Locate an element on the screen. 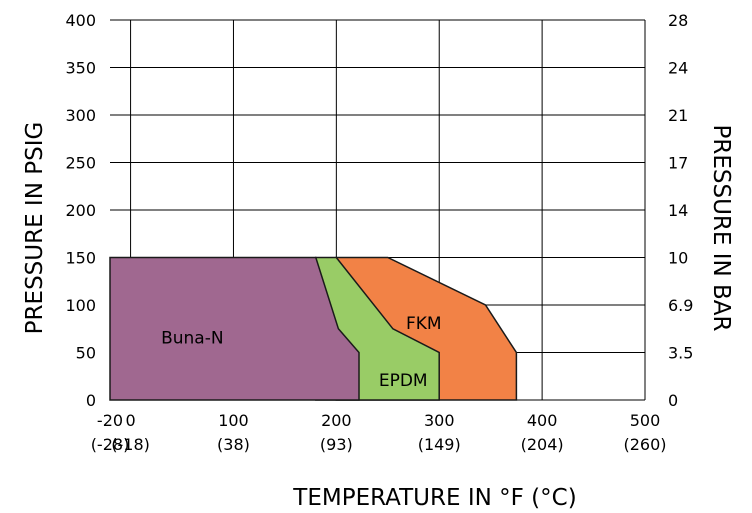  y-left-tick-50: 50 is located at coordinates (86, 353).